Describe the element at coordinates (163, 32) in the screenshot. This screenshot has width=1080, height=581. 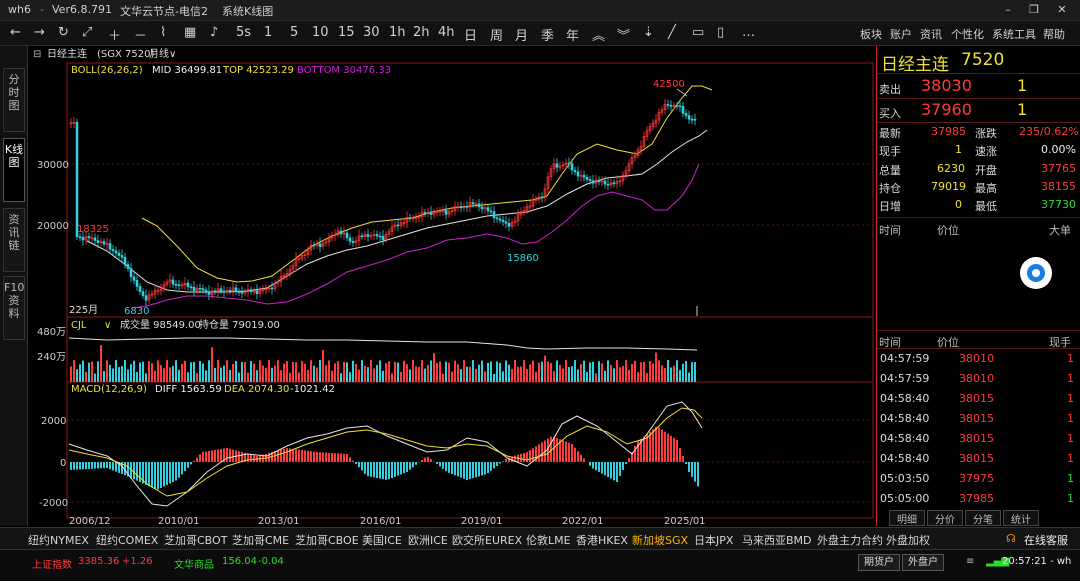
I see `chart-type-icon: ⌇` at that location.